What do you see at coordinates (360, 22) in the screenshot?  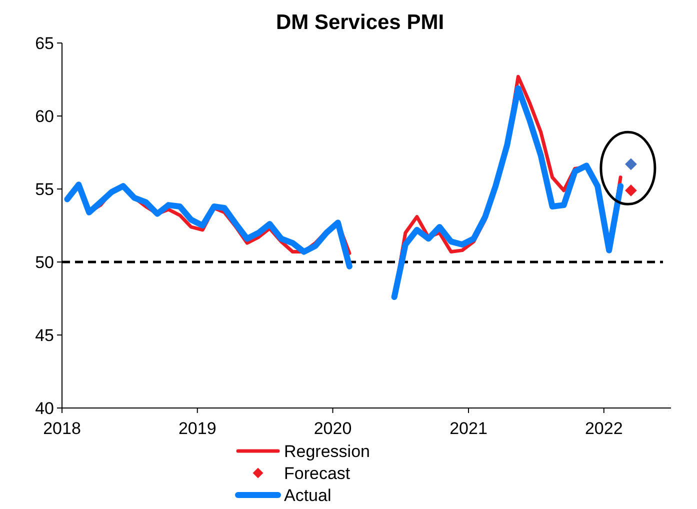 I see `chart-title: DM Services PMI` at bounding box center [360, 22].